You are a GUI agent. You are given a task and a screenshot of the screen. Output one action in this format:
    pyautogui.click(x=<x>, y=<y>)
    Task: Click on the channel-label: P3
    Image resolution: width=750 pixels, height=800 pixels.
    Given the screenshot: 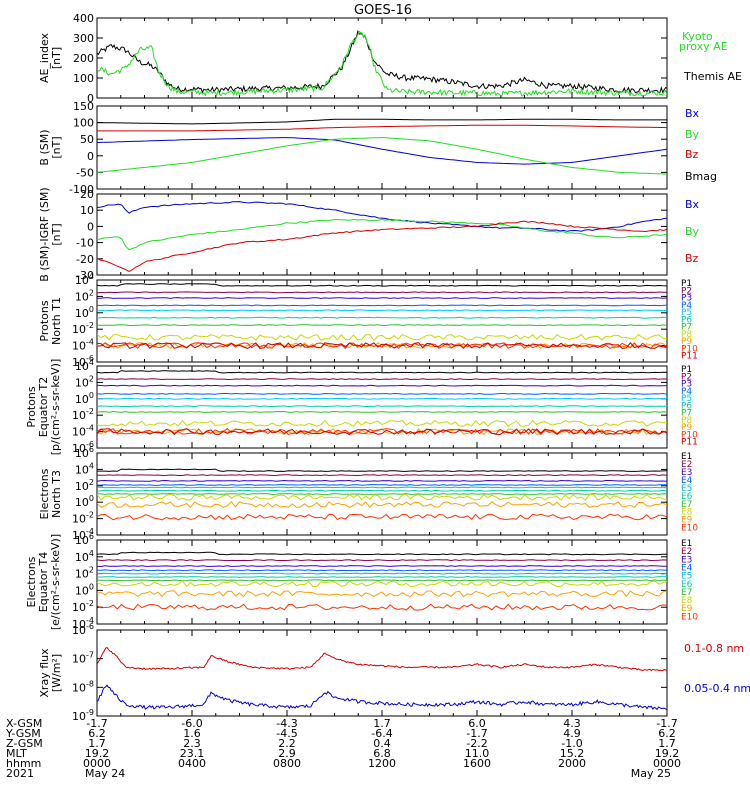 What is the action you would take?
    pyautogui.click(x=686, y=385)
    